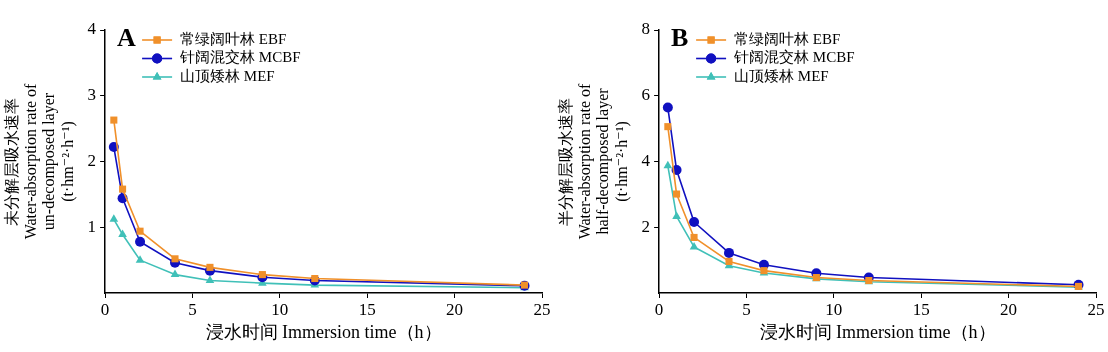 The image size is (1108, 352). What do you see at coordinates (92, 226) in the screenshot?
I see `y-tick-label: 1` at bounding box center [92, 226].